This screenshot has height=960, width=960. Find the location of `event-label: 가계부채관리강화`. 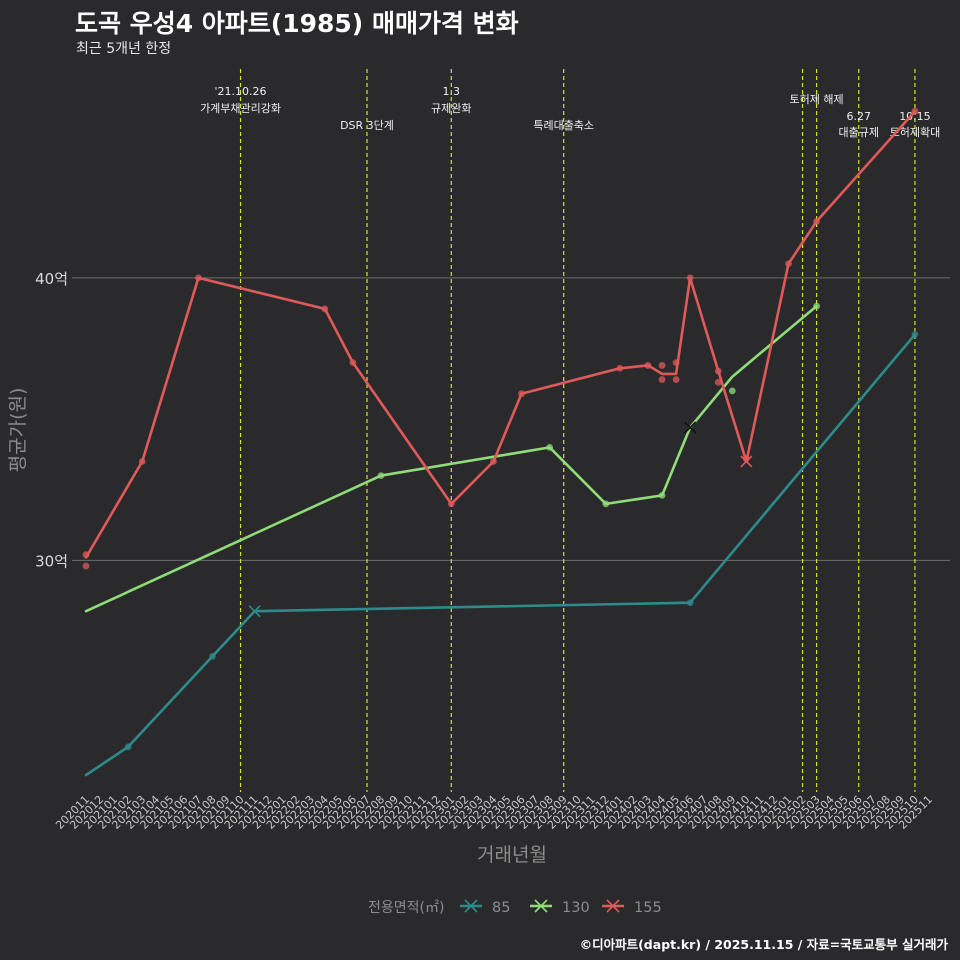

event-label: 가계부채관리강화 is located at coordinates (240, 108).